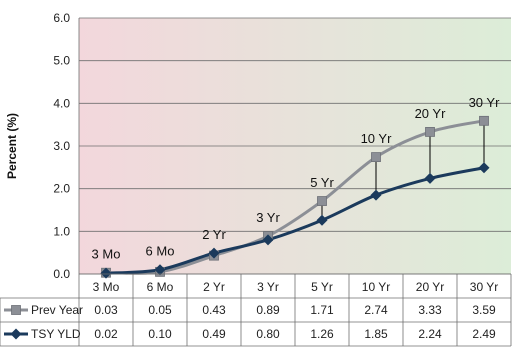 Image resolution: width=516 pixels, height=361 pixels. Describe the element at coordinates (485, 102) in the screenshot. I see `point-label: 30 Yr` at that location.